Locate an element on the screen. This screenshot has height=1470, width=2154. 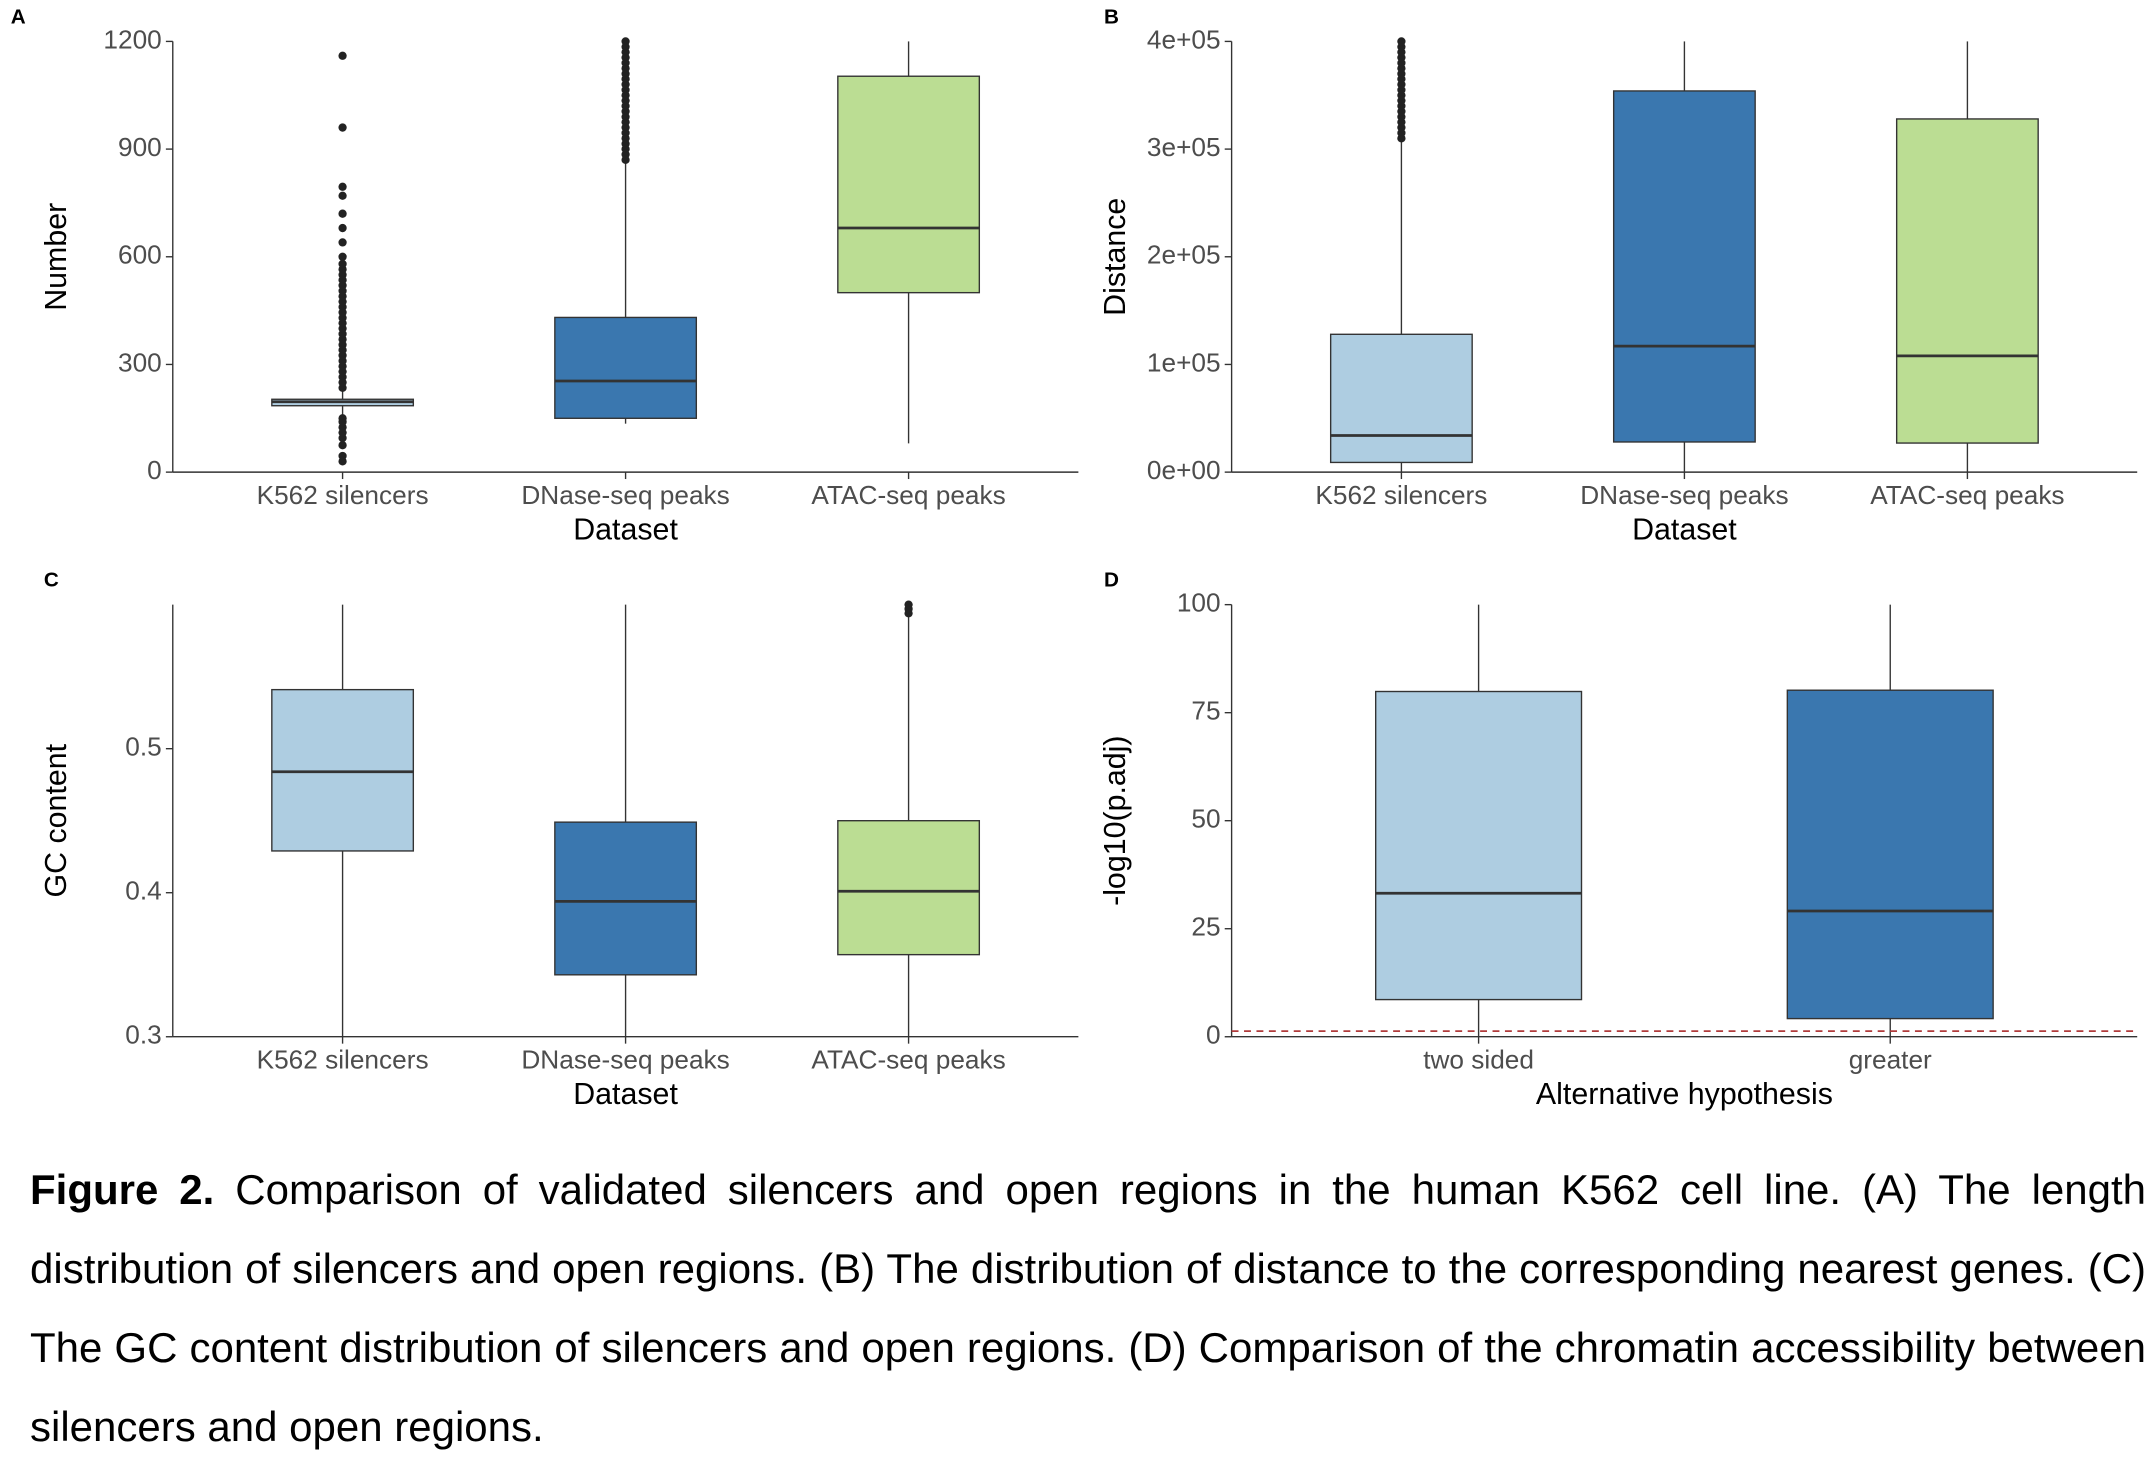
y-tick-label: 25 is located at coordinates (1205, 927).